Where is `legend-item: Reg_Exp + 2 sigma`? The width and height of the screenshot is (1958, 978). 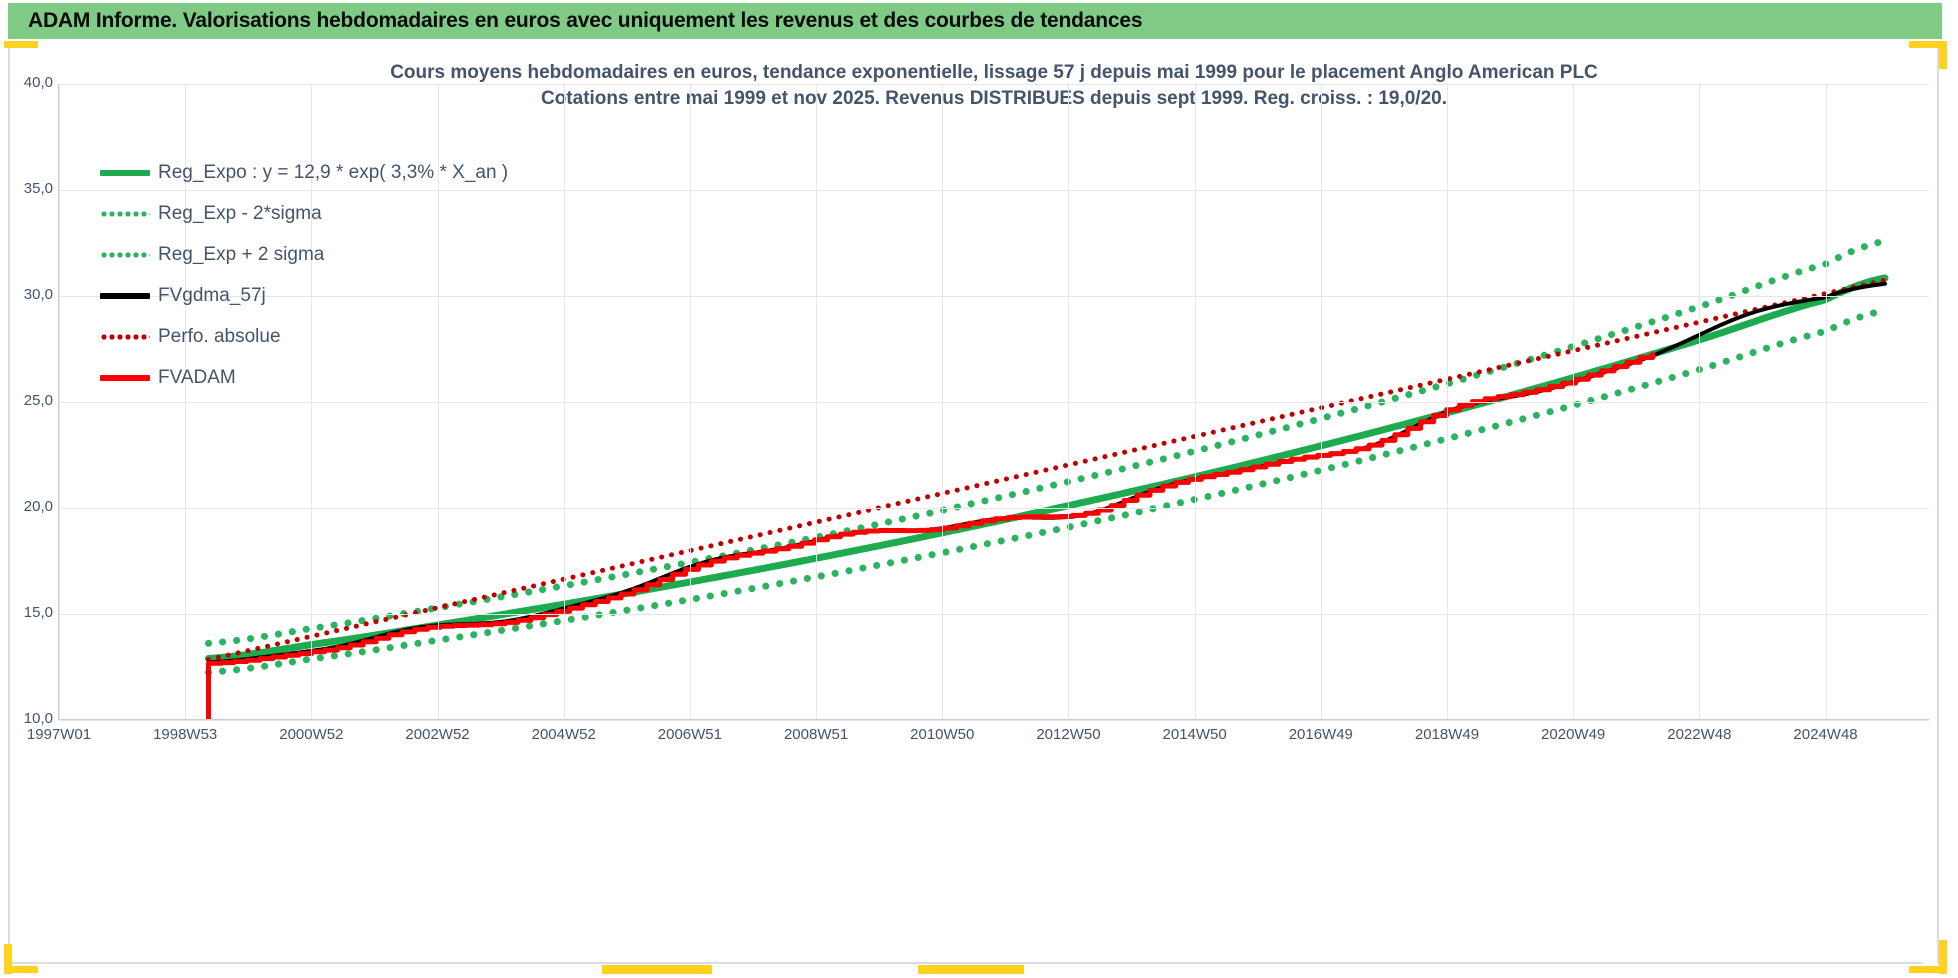
legend-item: Reg_Exp + 2 sigma is located at coordinates (302, 254).